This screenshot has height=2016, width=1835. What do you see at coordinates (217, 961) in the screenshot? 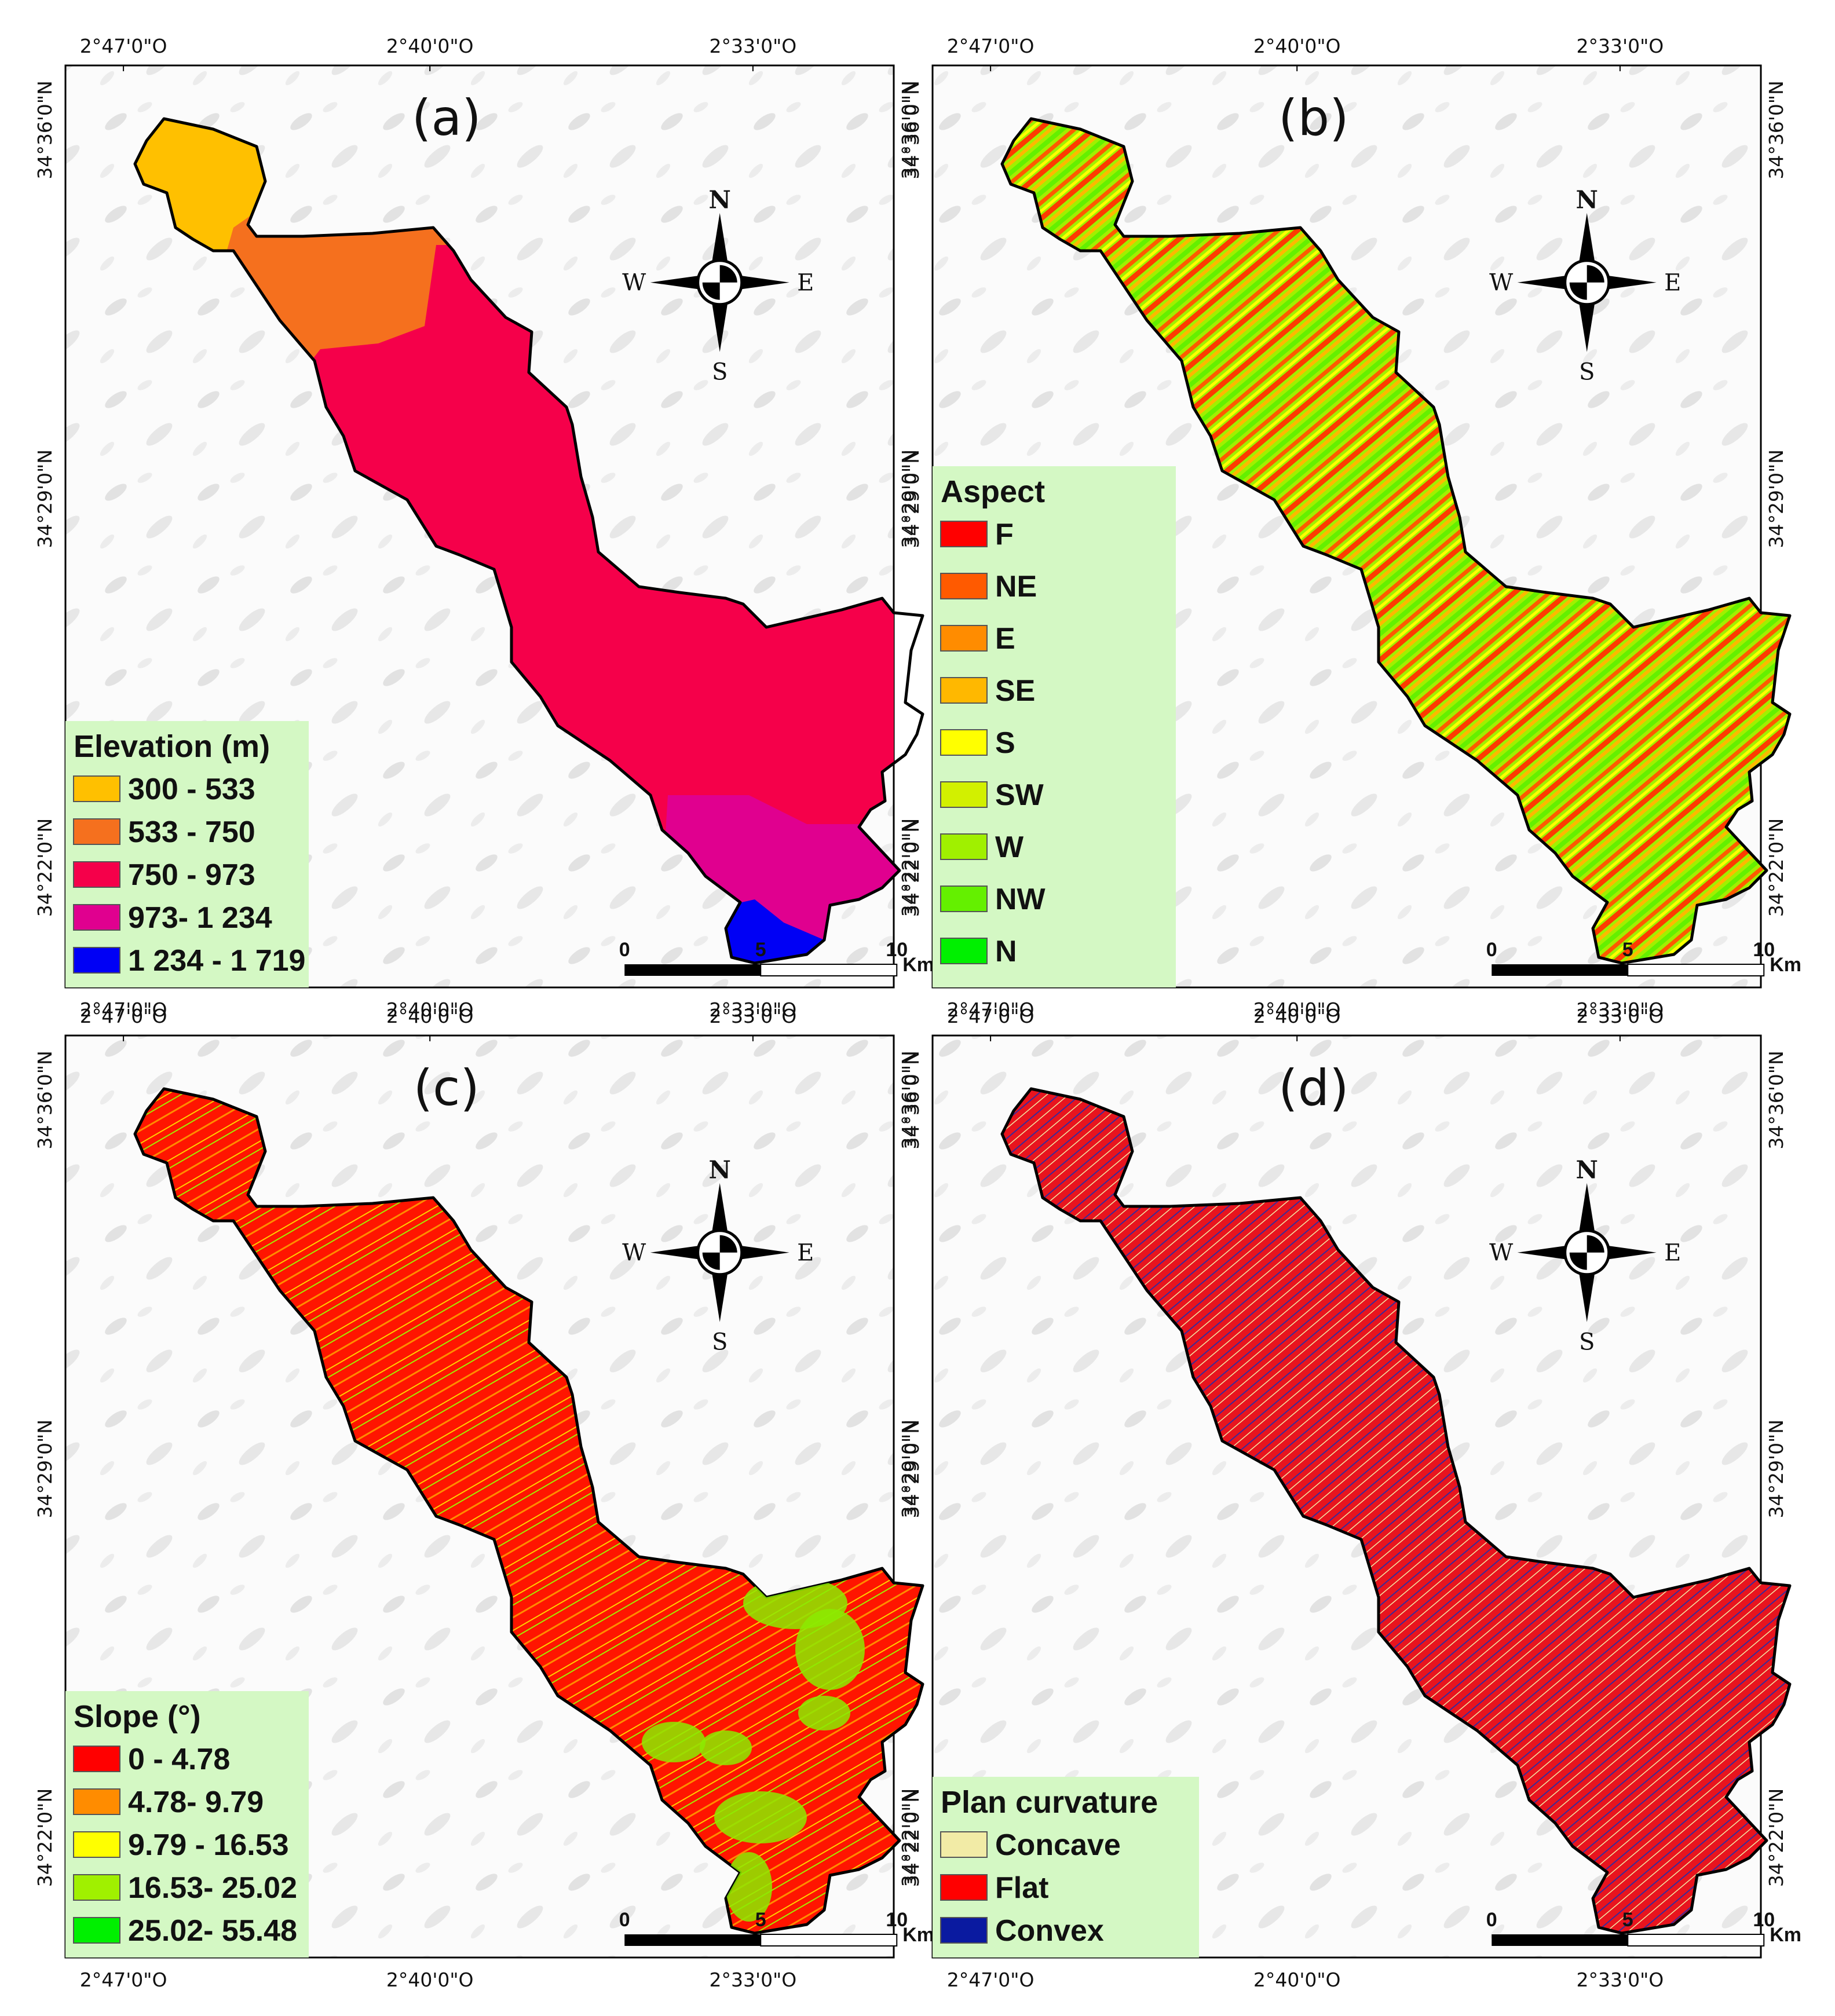
I see `legend-item-label: 1 234 - 1 719` at bounding box center [217, 961].